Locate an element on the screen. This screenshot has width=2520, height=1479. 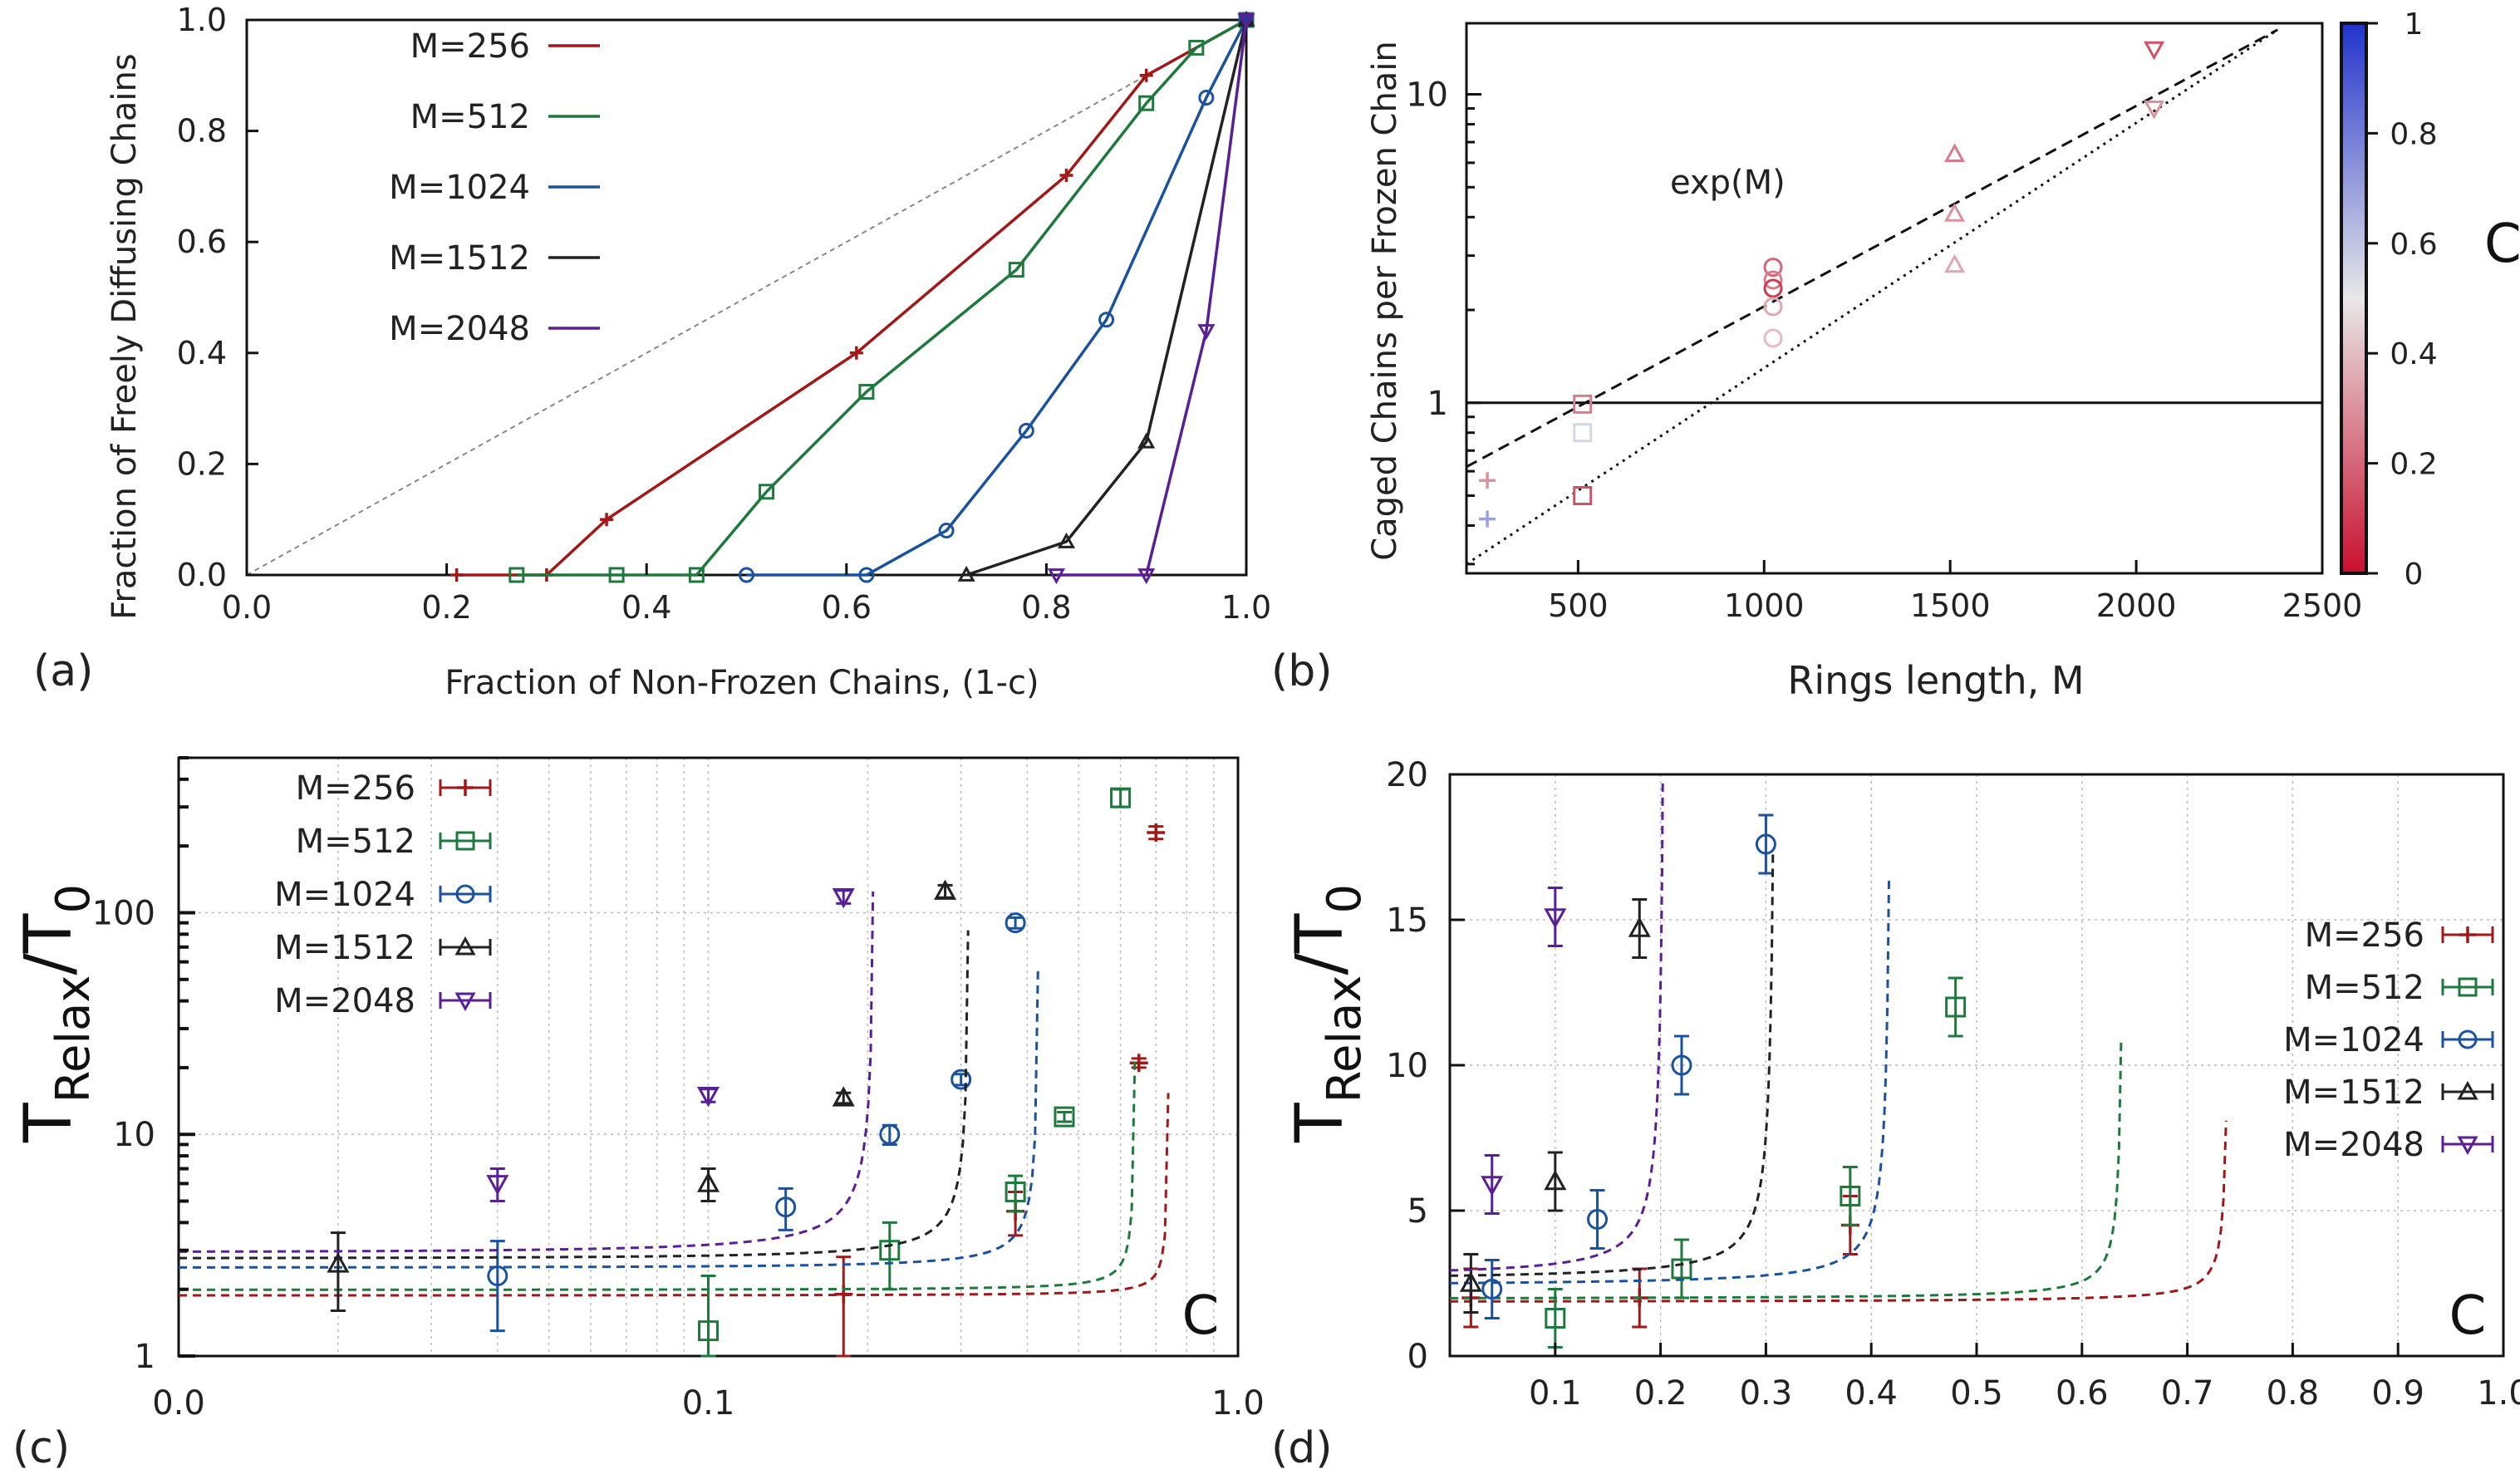
d-y-tick-label: 15 is located at coordinates (1407, 921).